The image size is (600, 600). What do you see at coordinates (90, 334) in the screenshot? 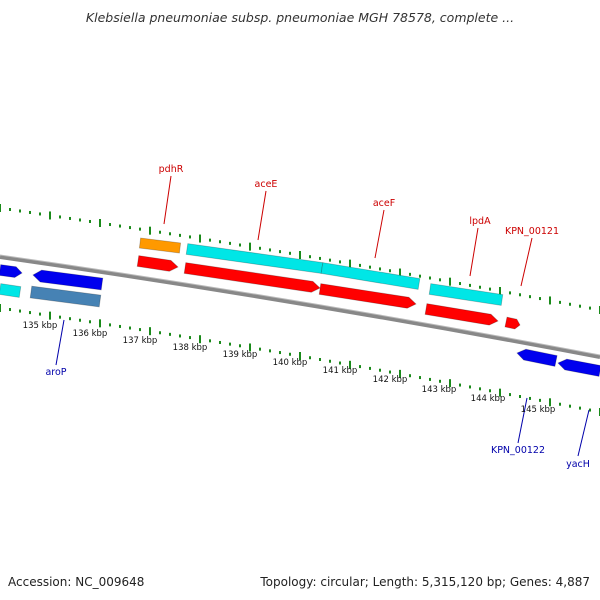
I see `scale-label-136: 136 kbp` at bounding box center [90, 334].